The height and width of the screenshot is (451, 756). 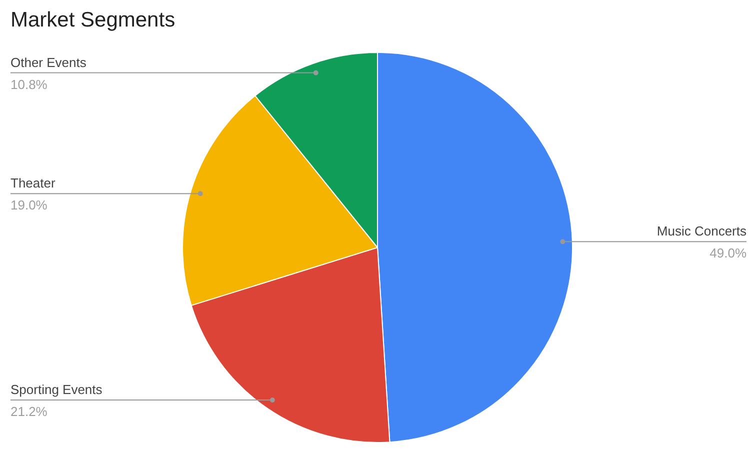 What do you see at coordinates (93, 20) in the screenshot?
I see `chart-title: Market Segments` at bounding box center [93, 20].